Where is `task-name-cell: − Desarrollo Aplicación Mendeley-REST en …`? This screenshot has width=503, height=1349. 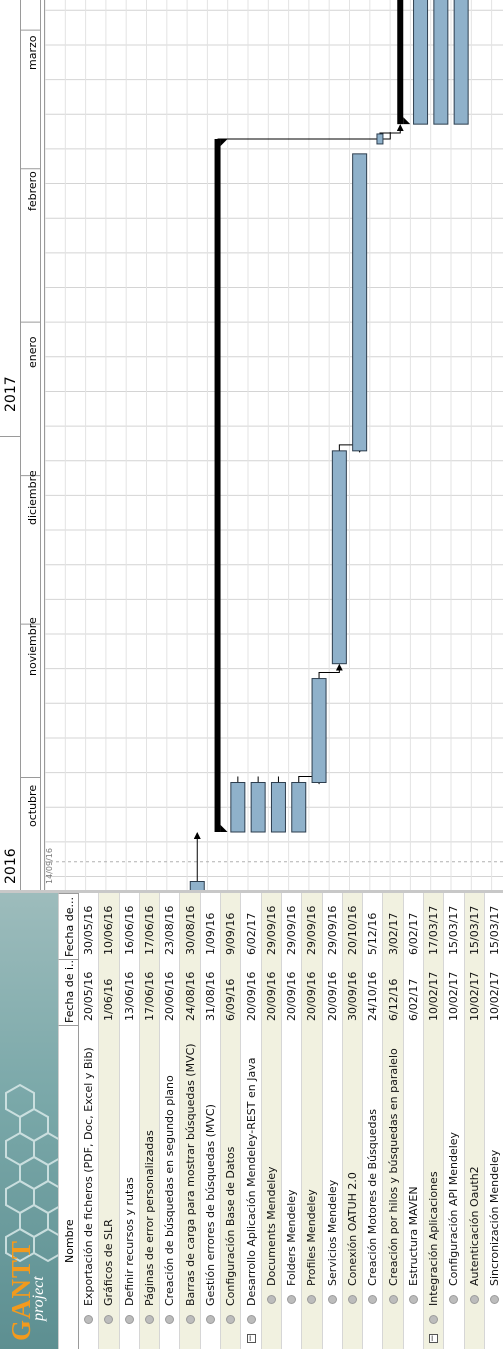 task-name-cell: − Desarrollo Aplicación Mendeley-REST en … is located at coordinates (251, 1187).